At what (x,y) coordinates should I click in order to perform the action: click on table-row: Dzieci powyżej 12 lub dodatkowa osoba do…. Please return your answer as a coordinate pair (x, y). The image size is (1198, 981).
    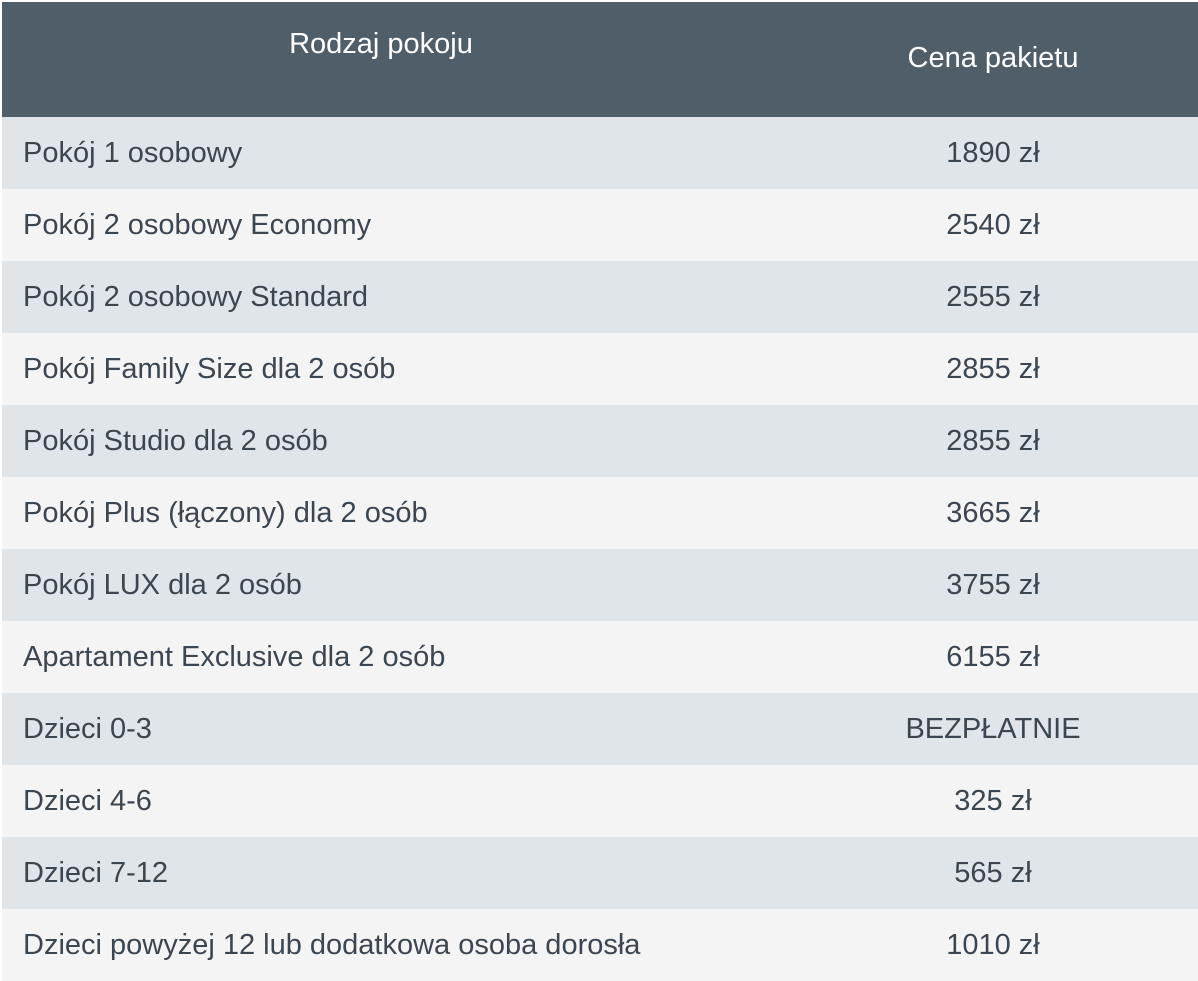
    Looking at the image, I should click on (600, 945).